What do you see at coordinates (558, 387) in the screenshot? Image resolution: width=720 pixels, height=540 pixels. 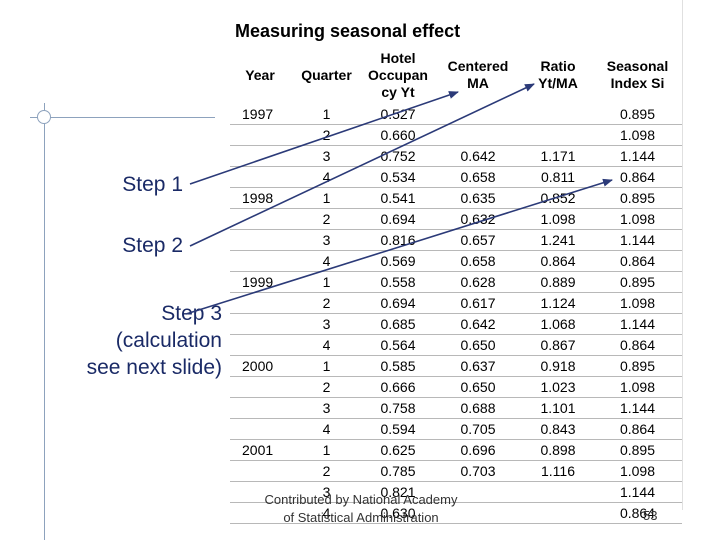 I see `cell-ratio: 1.023` at bounding box center [558, 387].